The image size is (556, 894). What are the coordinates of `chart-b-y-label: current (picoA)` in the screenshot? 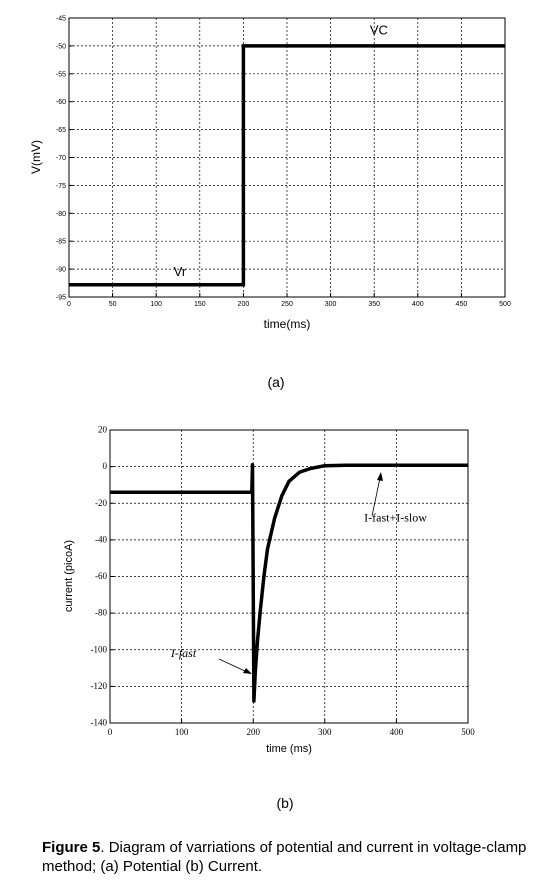 It's located at (69, 576).